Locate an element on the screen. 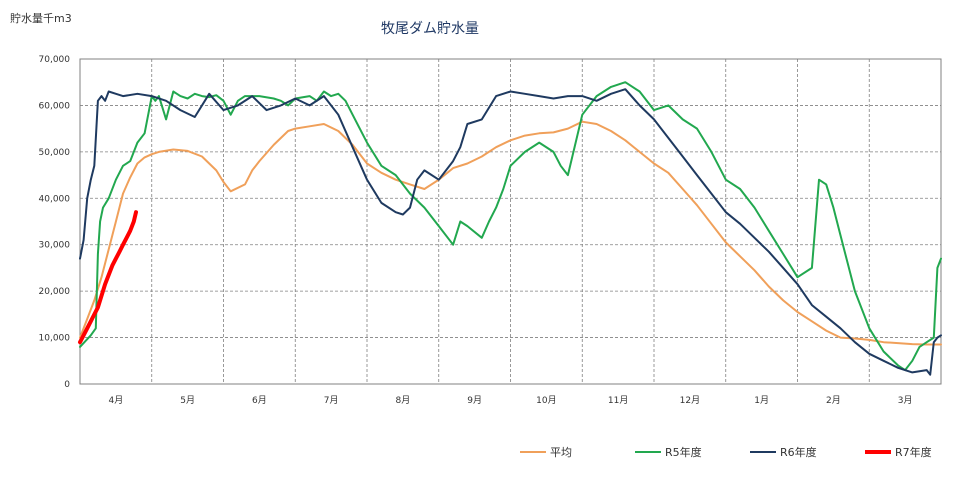 The height and width of the screenshot is (478, 975). legend-label: R5年度 is located at coordinates (683, 452).